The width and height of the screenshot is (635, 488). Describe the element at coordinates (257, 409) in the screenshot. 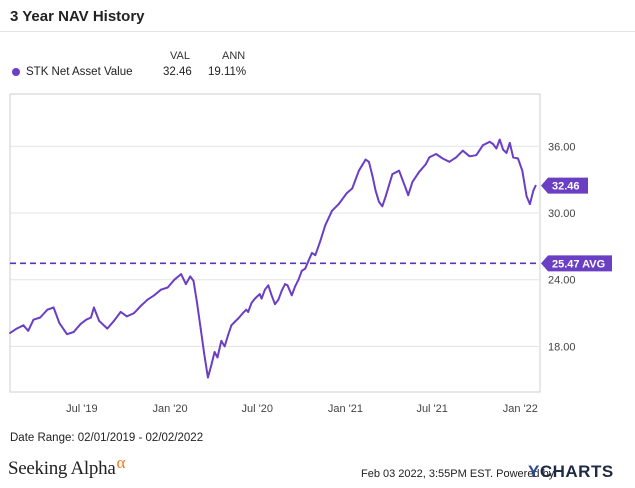

I see `x-tick-label: Jul '20` at that location.